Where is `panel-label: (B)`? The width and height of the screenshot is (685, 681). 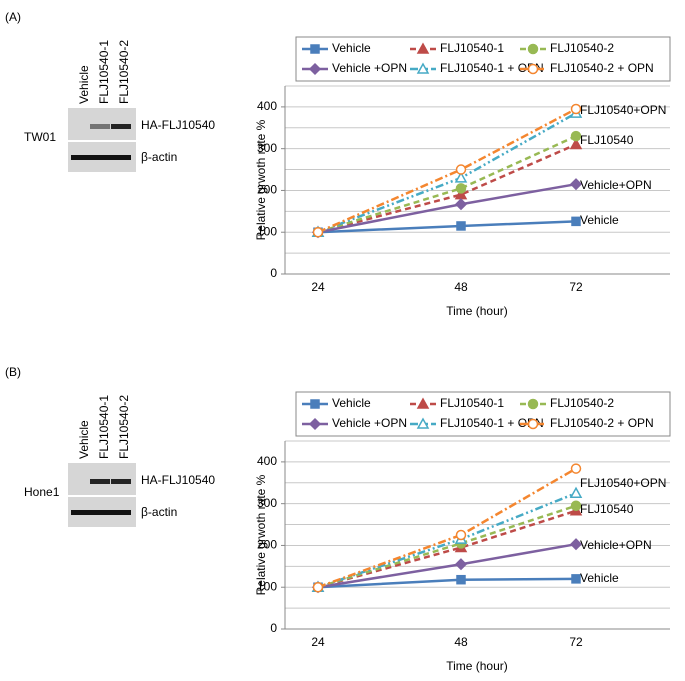
panel-label: (B) is located at coordinates (13, 372).